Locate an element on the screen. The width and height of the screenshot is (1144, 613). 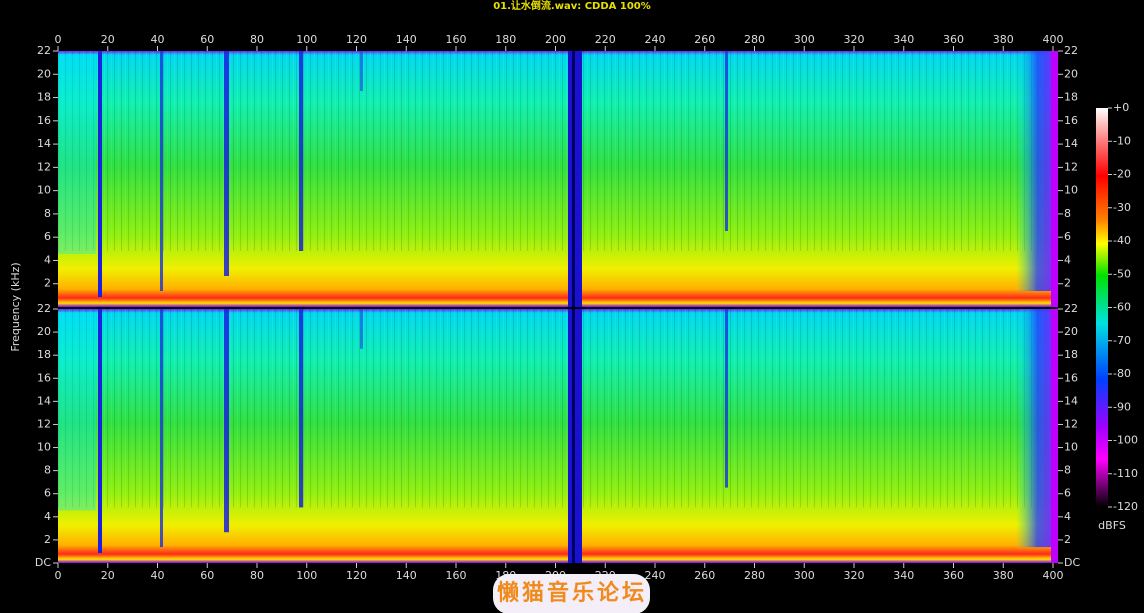
x-tick-label-top: 280 is located at coordinates (754, 39).